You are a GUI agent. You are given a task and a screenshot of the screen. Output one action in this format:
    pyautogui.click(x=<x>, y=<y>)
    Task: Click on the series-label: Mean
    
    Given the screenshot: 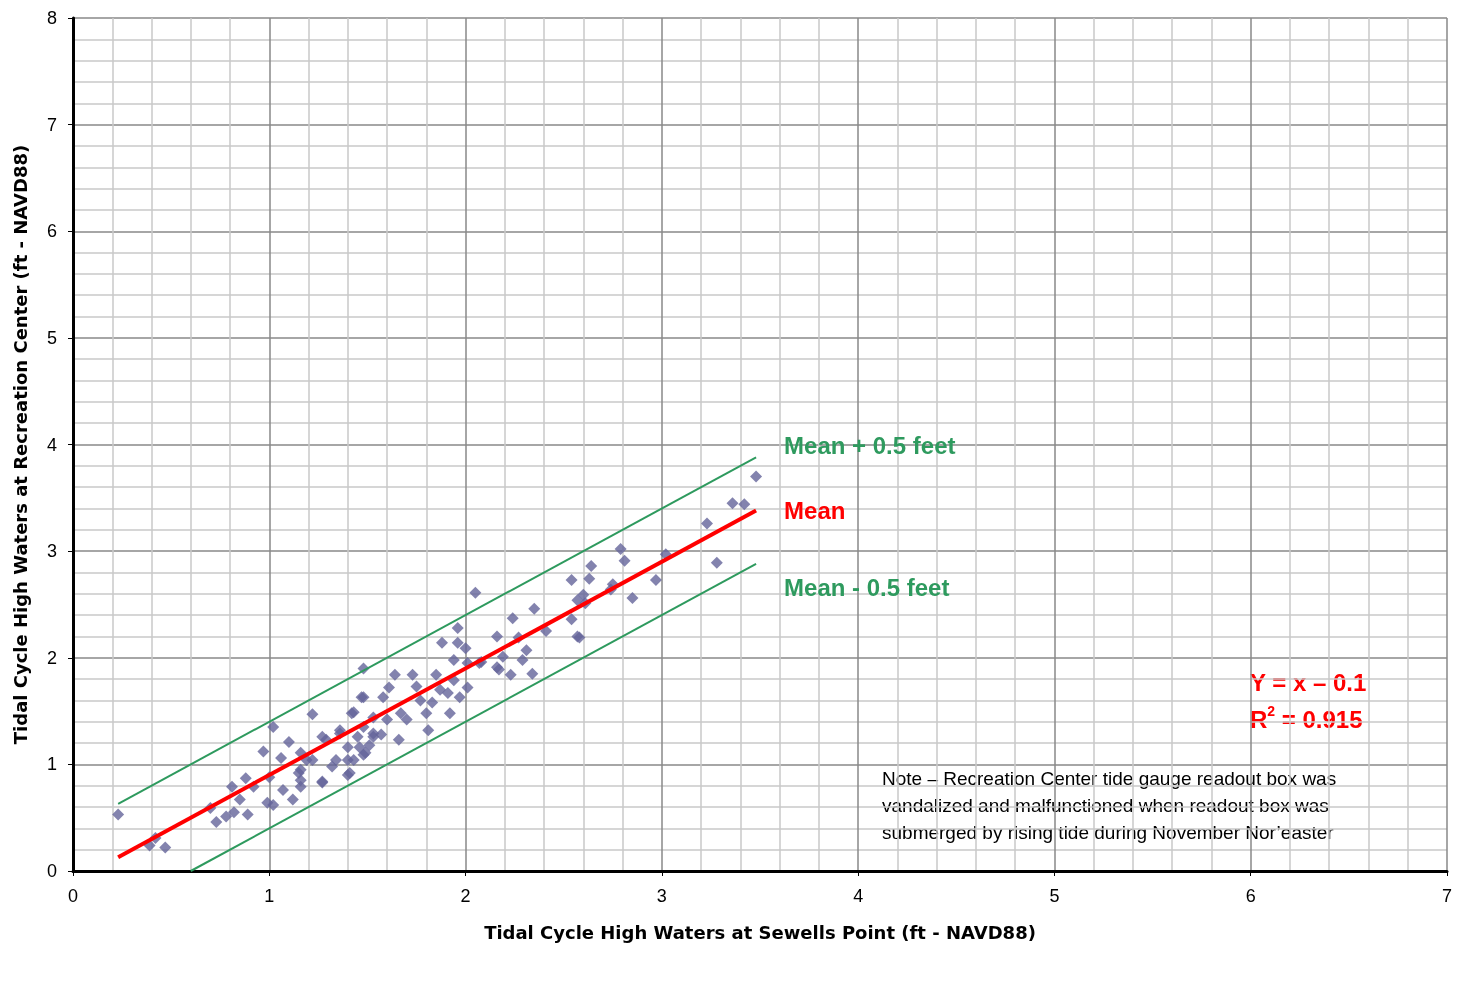 What is the action you would take?
    pyautogui.click(x=815, y=511)
    